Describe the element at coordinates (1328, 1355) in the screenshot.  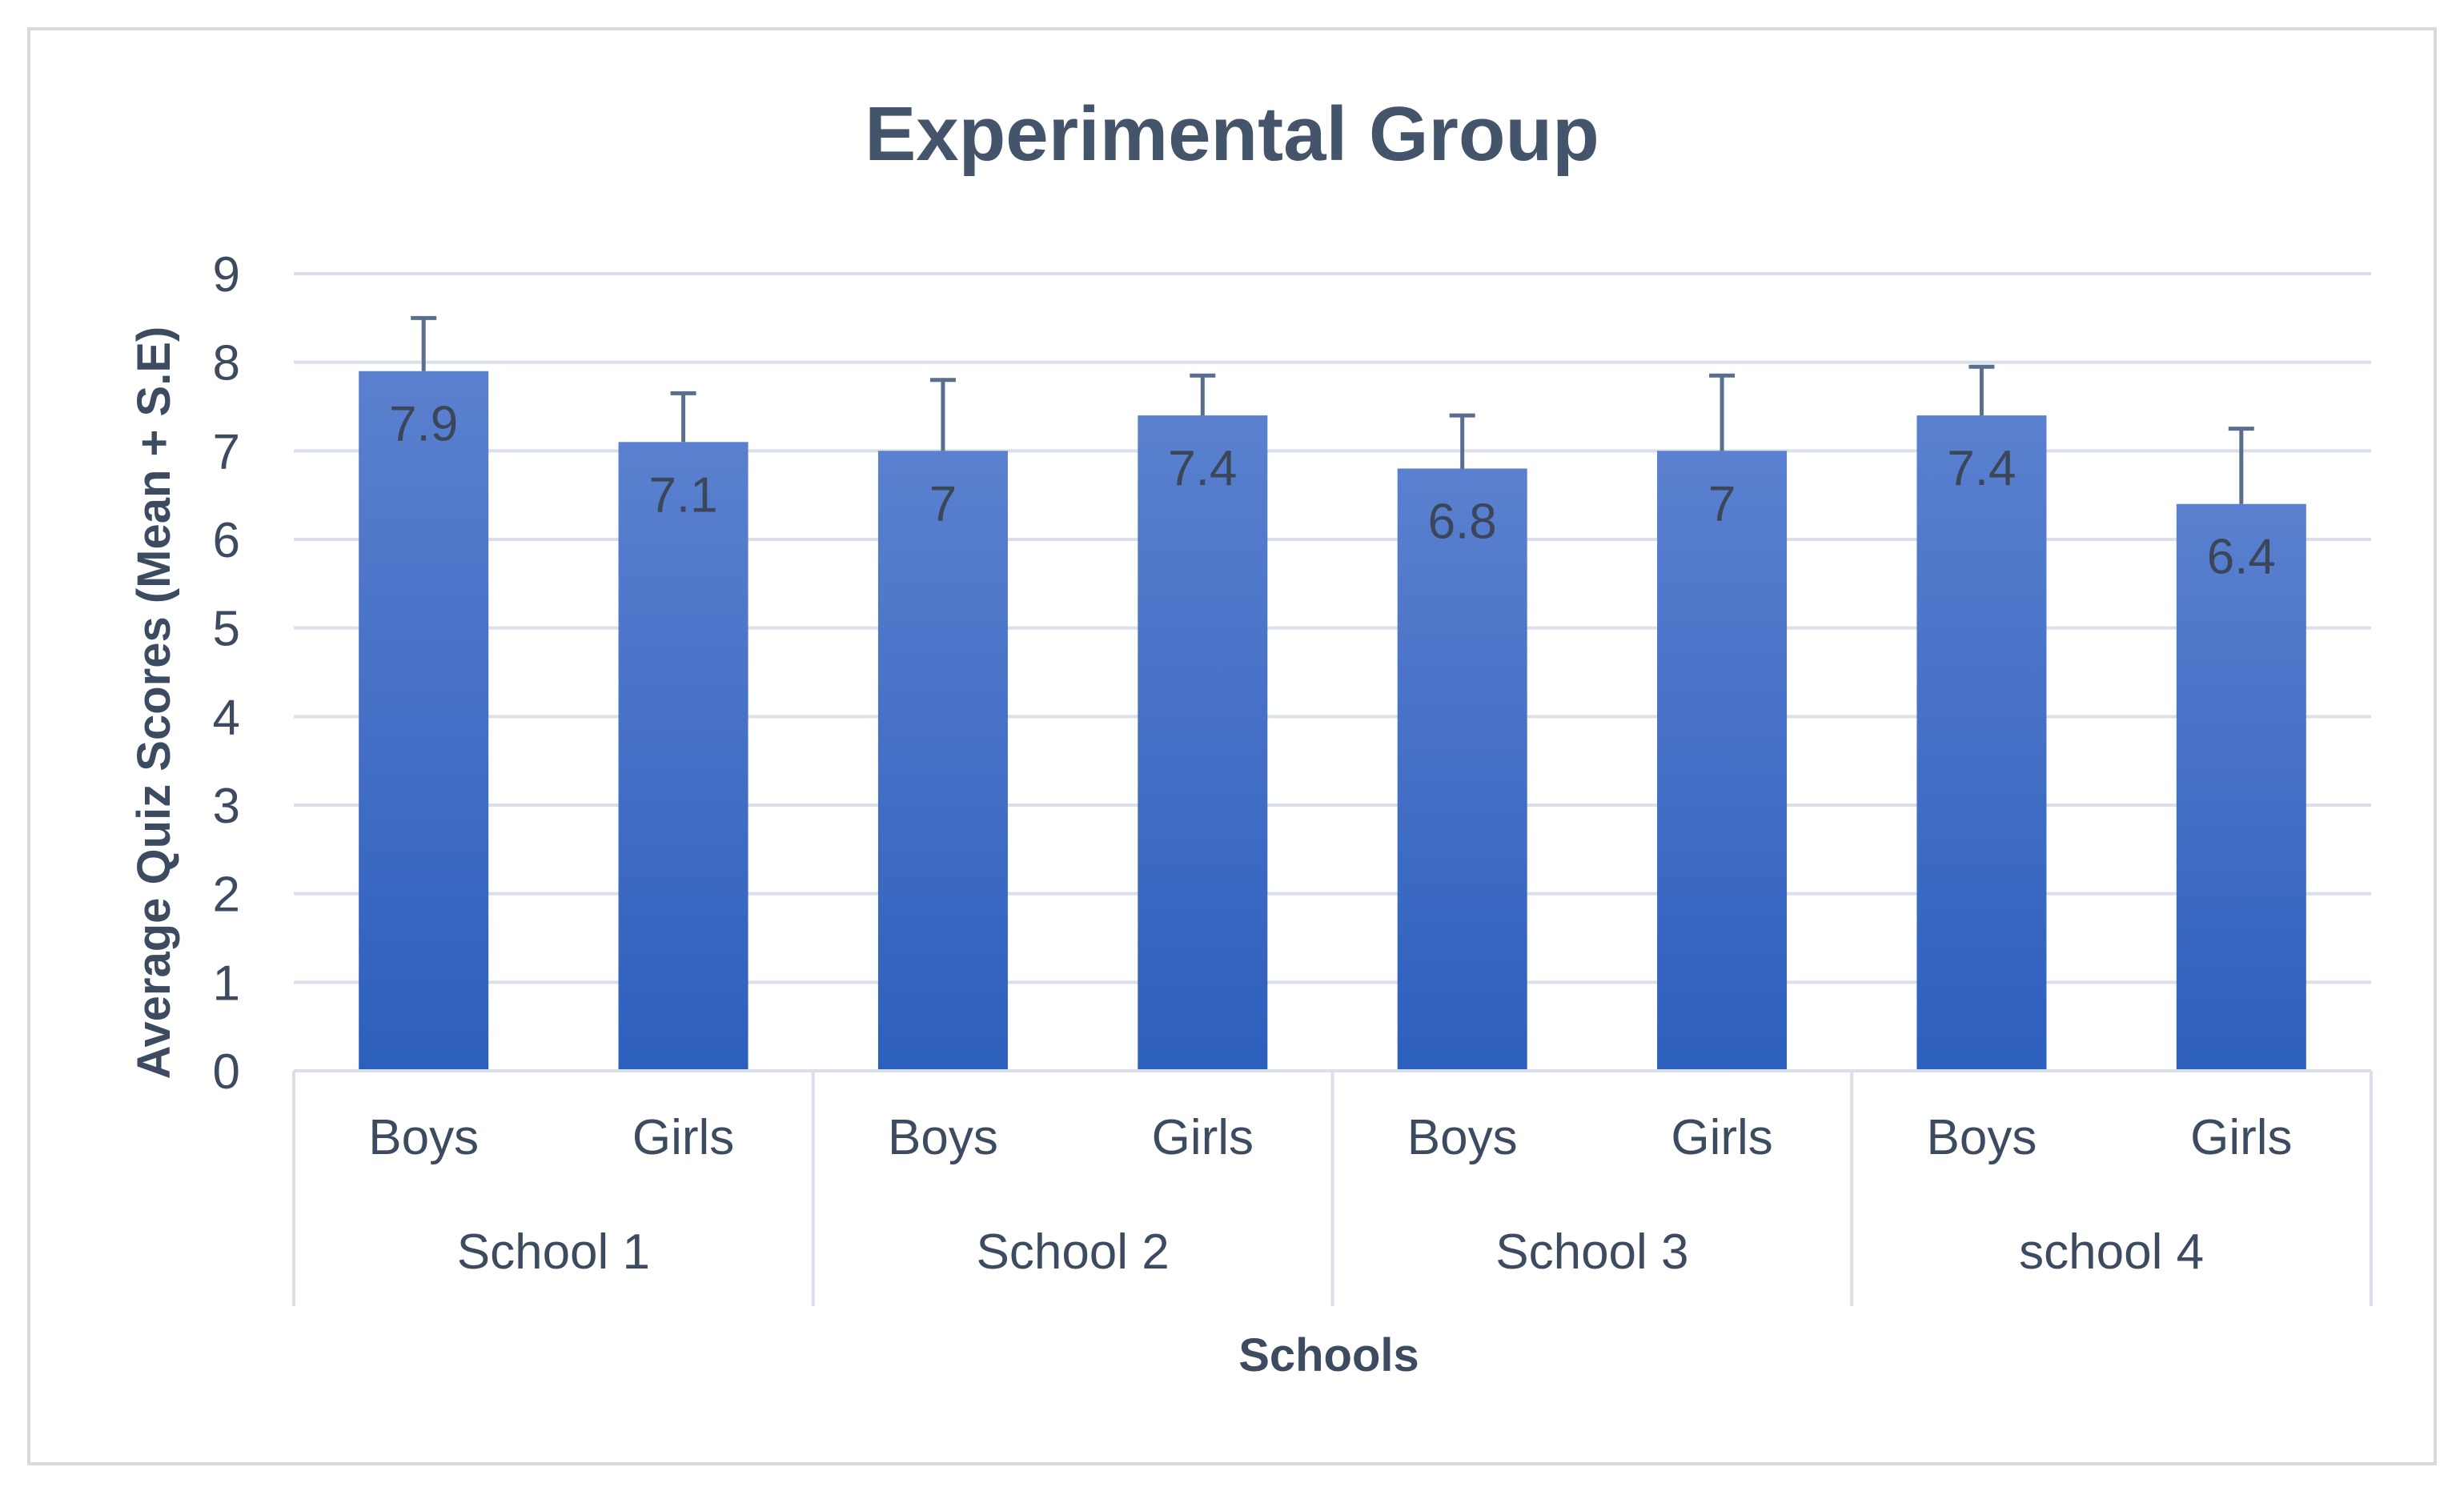
I see `x-axis-title: Schools` at that location.